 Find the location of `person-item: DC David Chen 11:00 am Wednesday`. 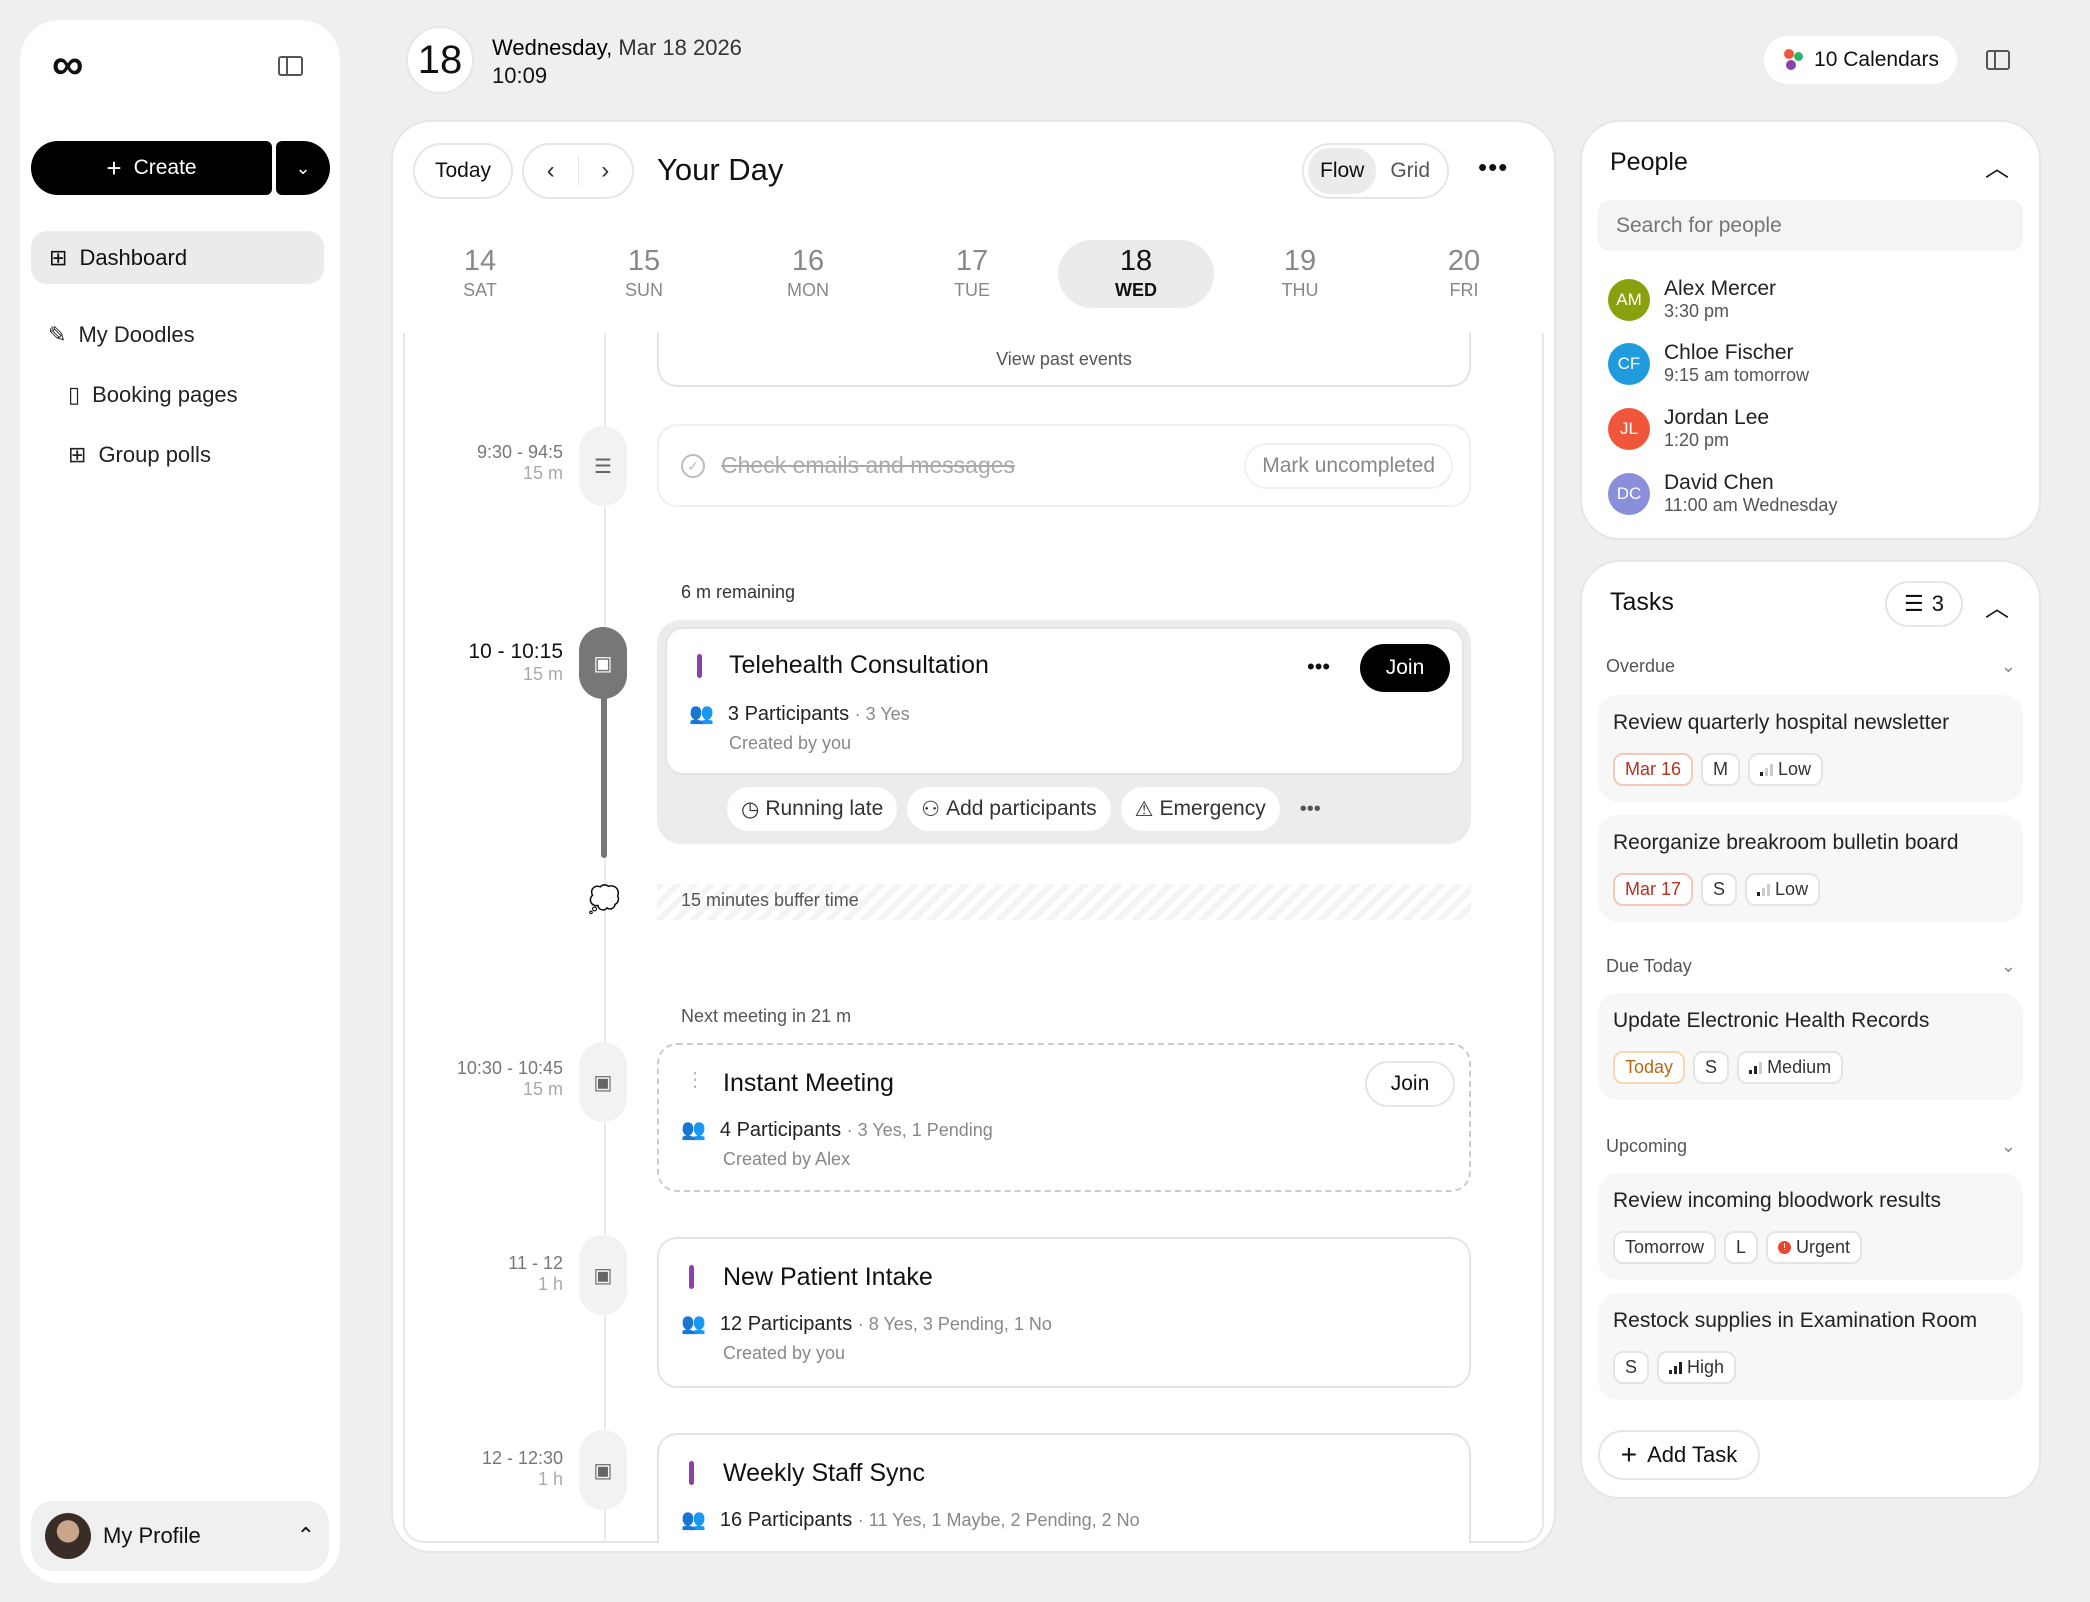

person-item: DC David Chen 11:00 am Wednesday is located at coordinates (1722, 493).